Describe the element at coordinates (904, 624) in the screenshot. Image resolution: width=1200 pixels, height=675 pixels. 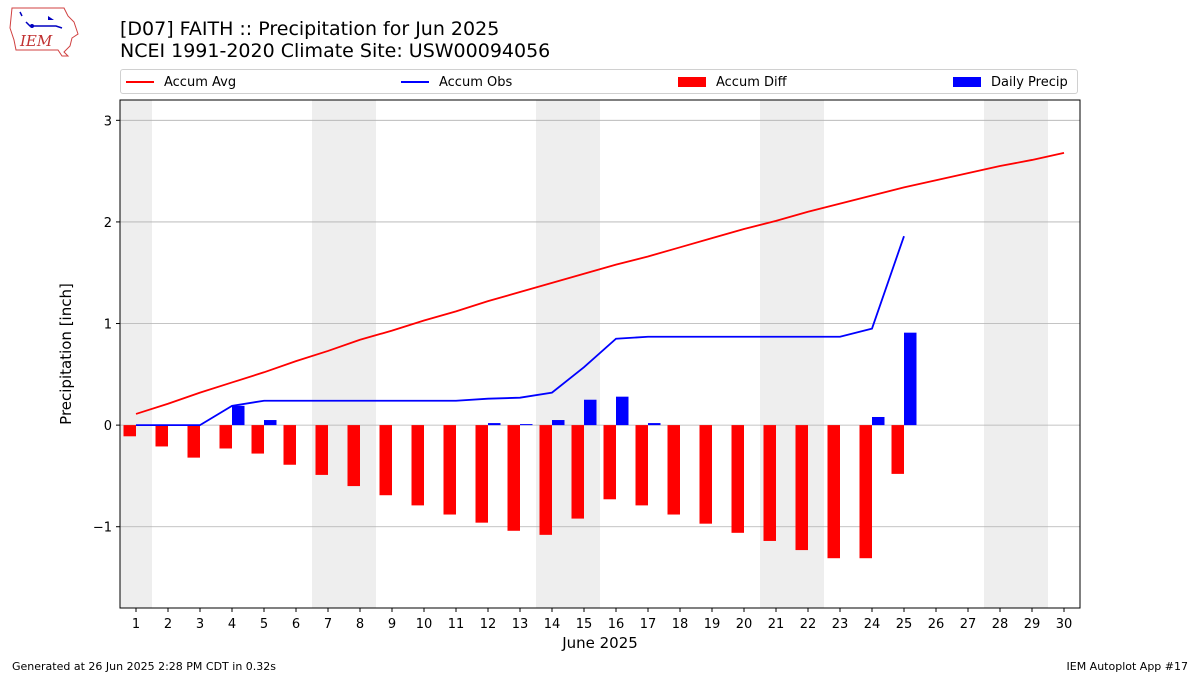
I see `x-tick-label: 25` at that location.